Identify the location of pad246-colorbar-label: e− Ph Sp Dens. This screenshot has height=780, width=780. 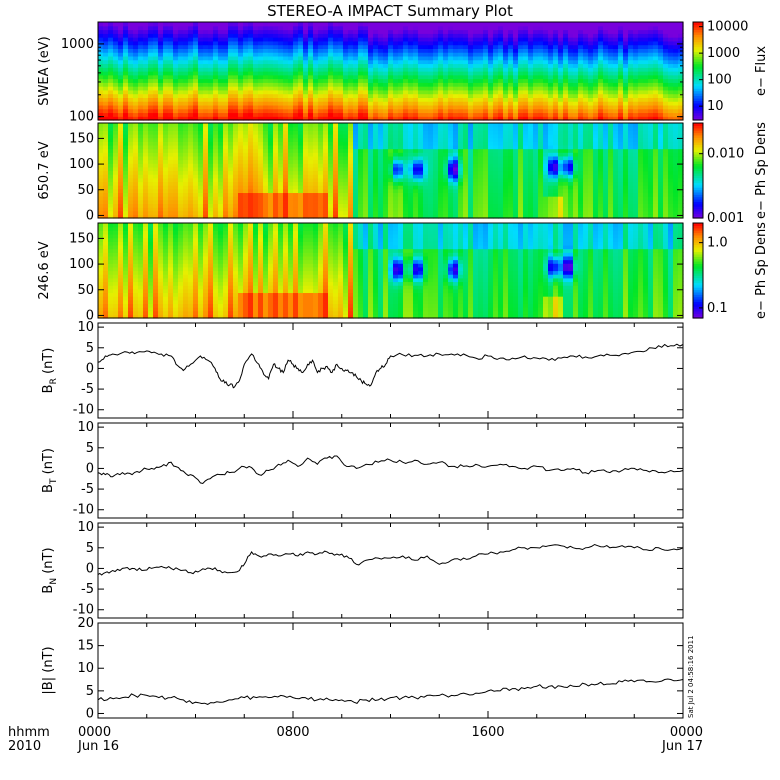
(761, 270).